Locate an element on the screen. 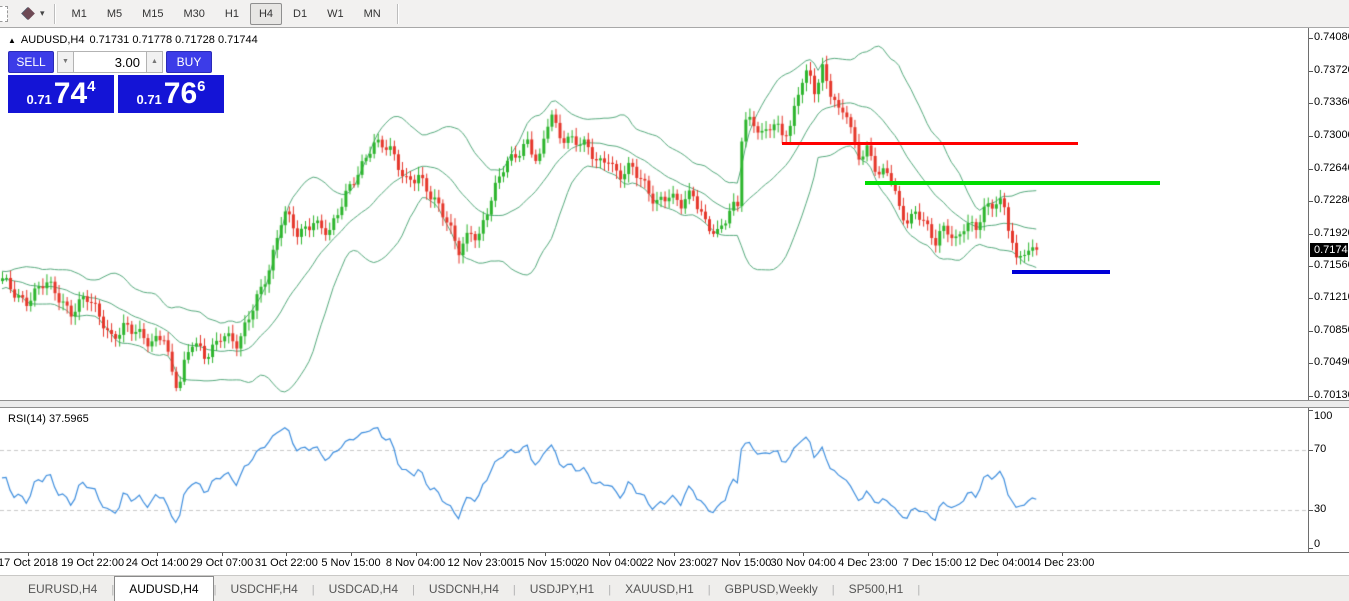 The height and width of the screenshot is (601, 1349). rsi-axis-label: 100 is located at coordinates (1323, 416).